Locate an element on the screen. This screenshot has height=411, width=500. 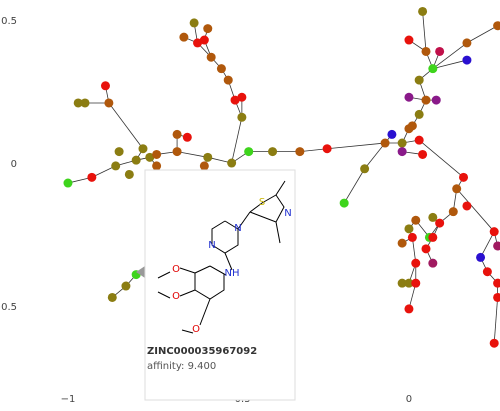
tooltip-pointer is located at coordinates (140, 272).